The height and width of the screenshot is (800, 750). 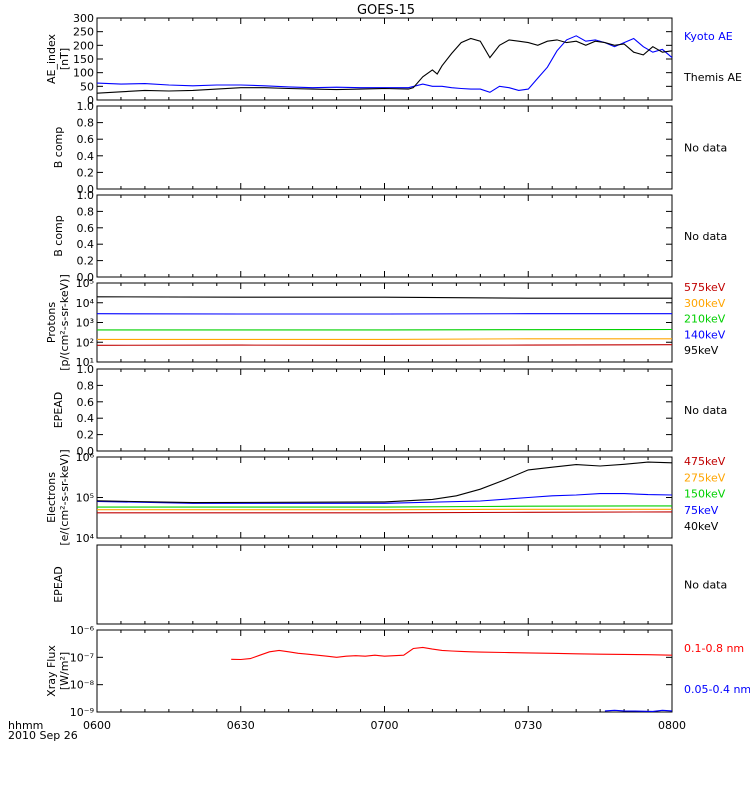 What do you see at coordinates (384, 297) in the screenshot?
I see `series-line-95kev` at bounding box center [384, 297].